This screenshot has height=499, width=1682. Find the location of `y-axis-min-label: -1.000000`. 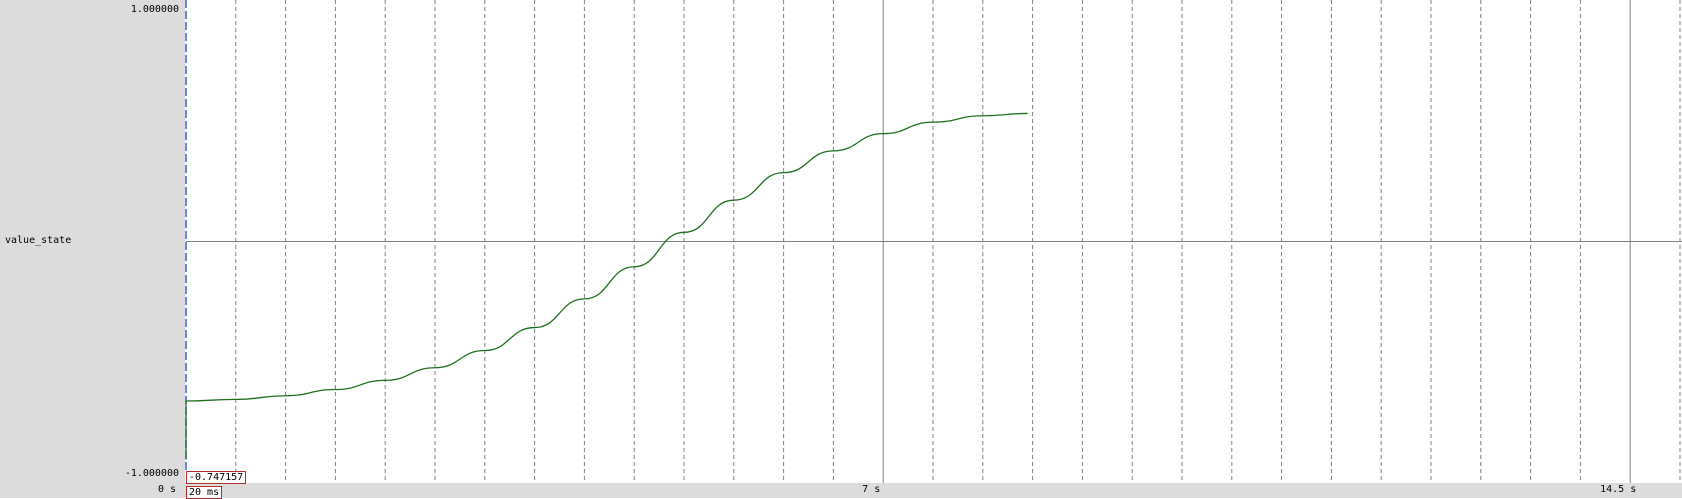

y-axis-min-label: -1.000000 is located at coordinates (151, 473).